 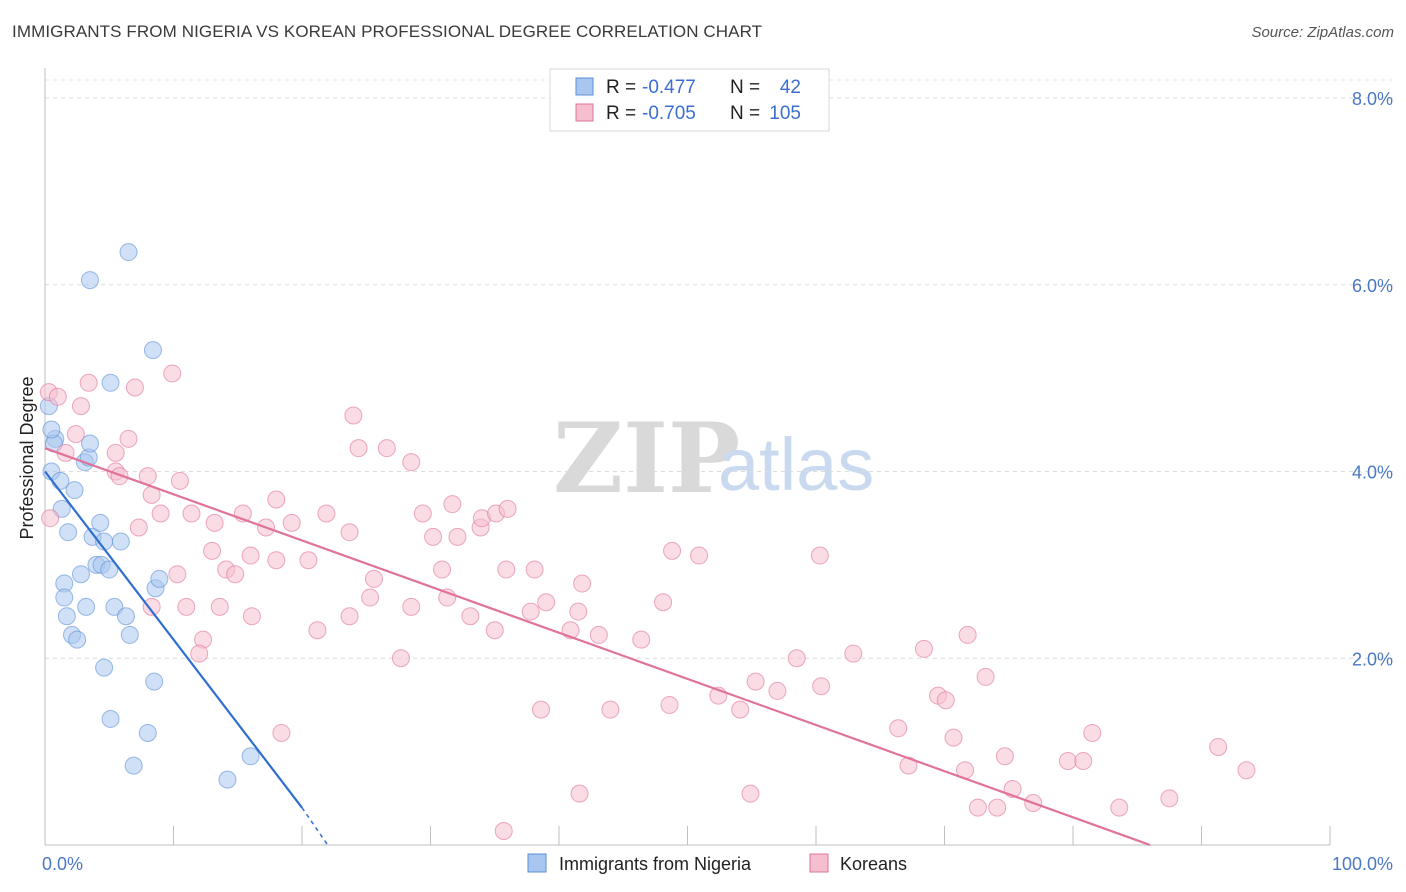 I want to click on bottom-legend-label-nigeria: Immigrants from Nigeria, so click(x=655, y=864).